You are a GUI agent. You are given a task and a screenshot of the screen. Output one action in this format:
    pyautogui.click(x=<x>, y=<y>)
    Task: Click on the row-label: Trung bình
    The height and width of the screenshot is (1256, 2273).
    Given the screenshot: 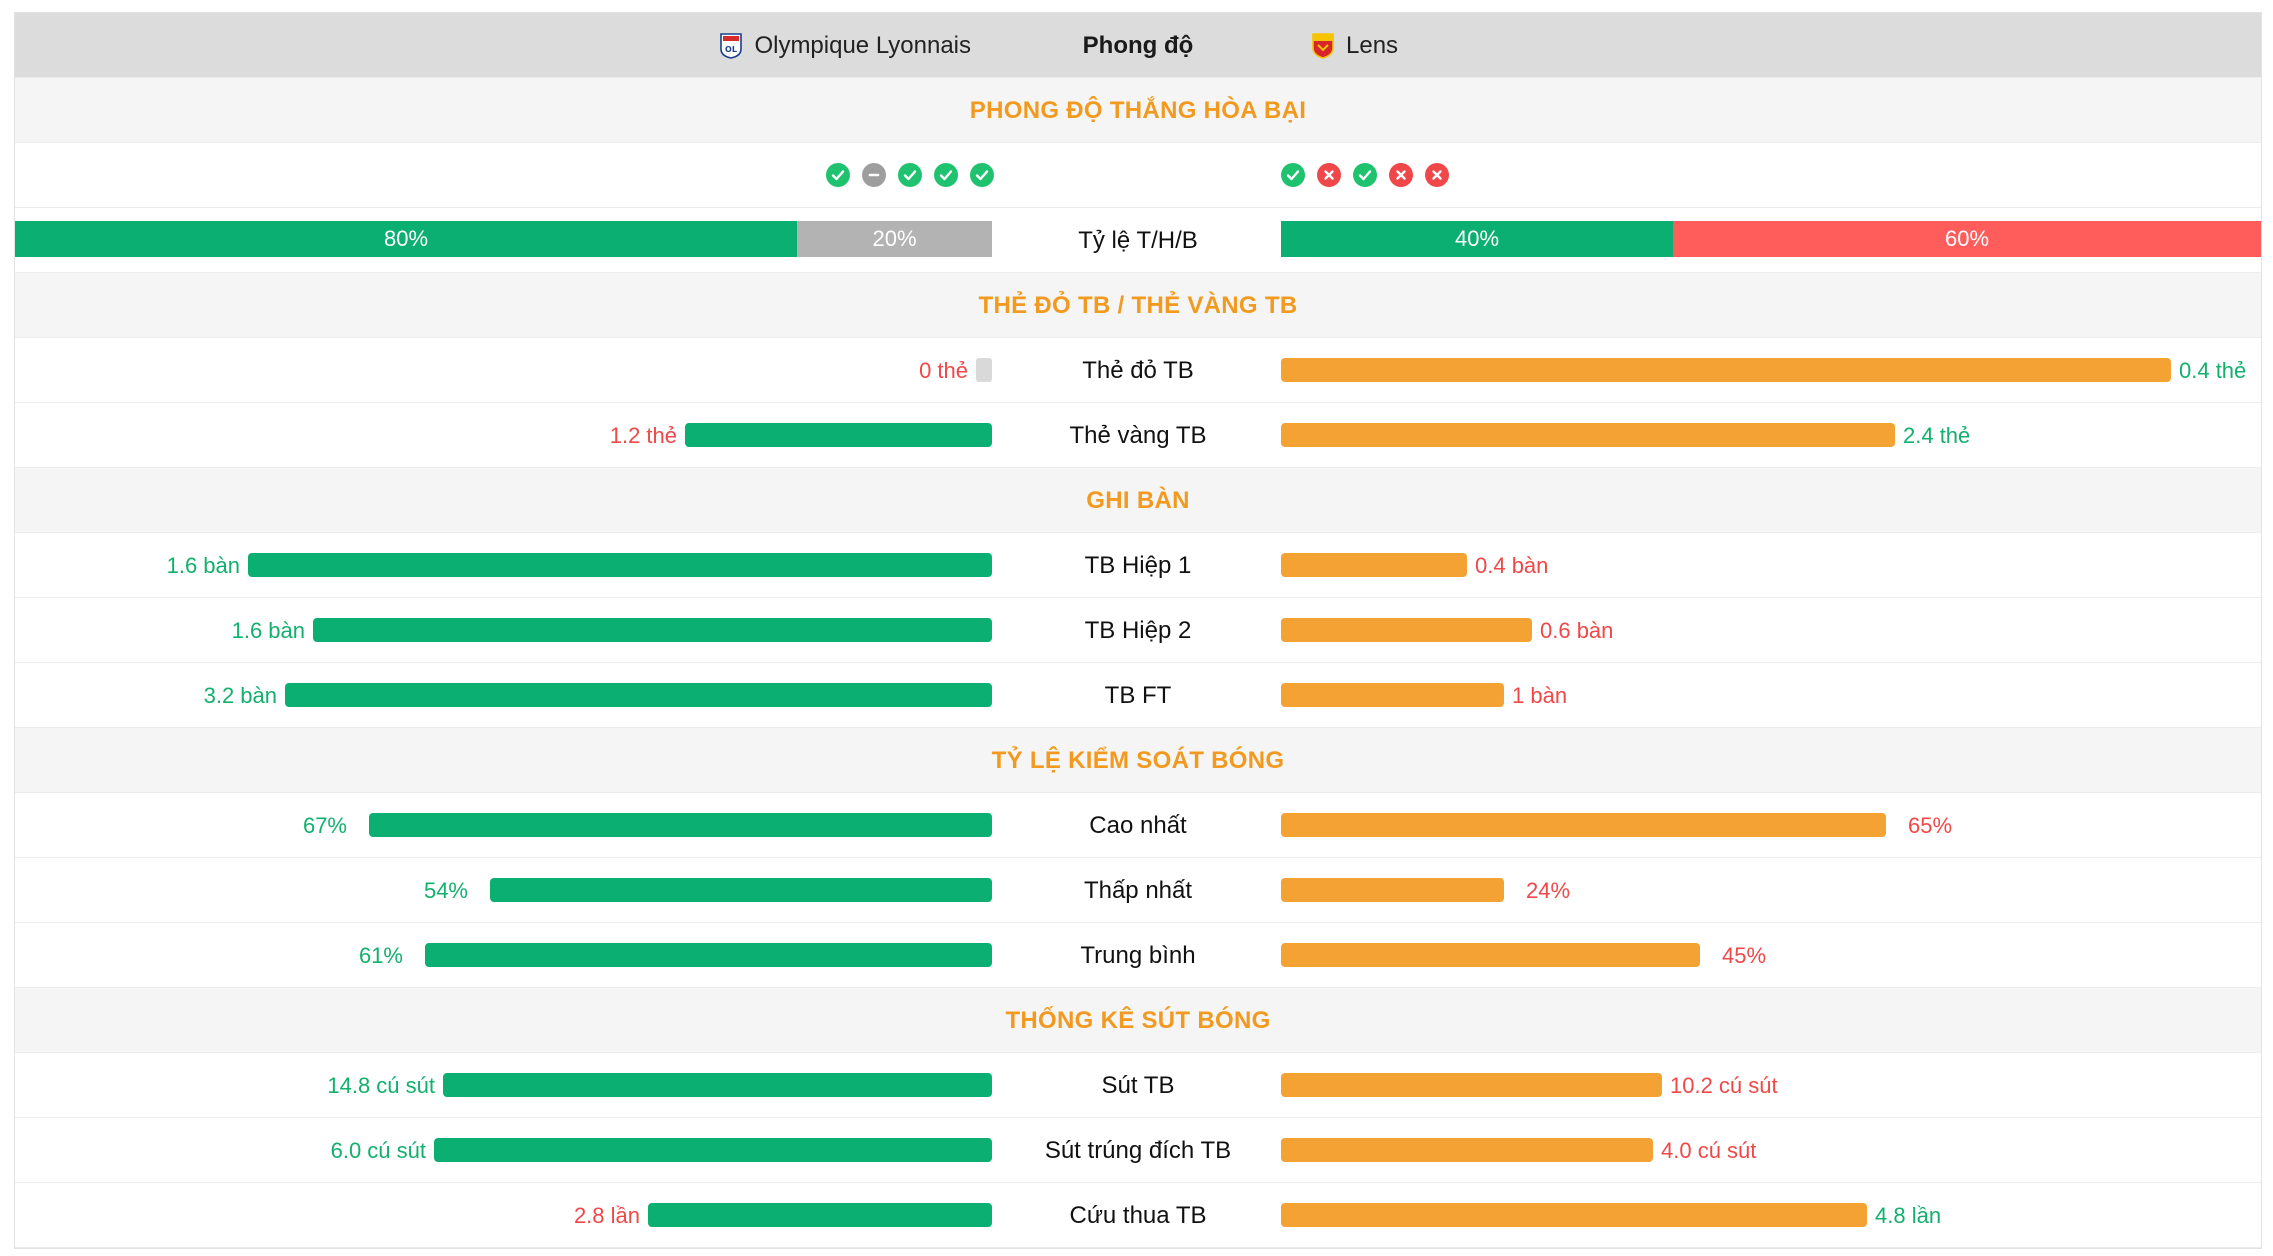 What is the action you would take?
    pyautogui.click(x=1138, y=955)
    